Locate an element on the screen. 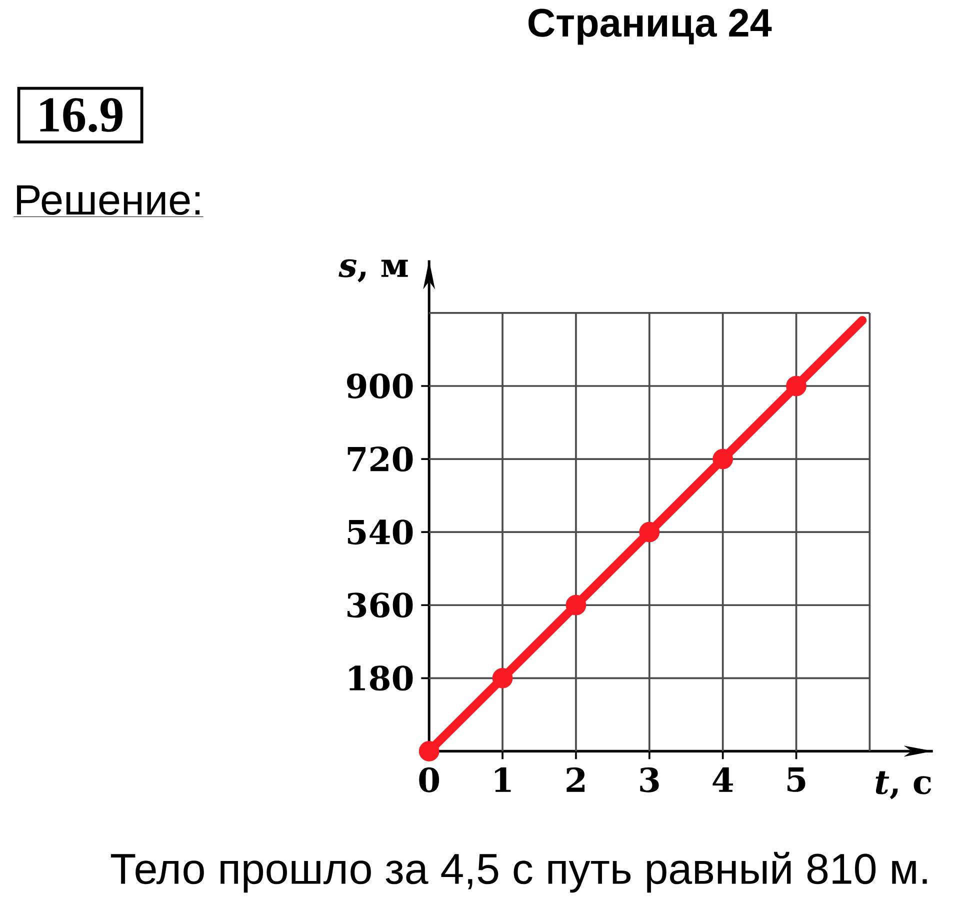  y-axis-title: s, м is located at coordinates (373, 270).